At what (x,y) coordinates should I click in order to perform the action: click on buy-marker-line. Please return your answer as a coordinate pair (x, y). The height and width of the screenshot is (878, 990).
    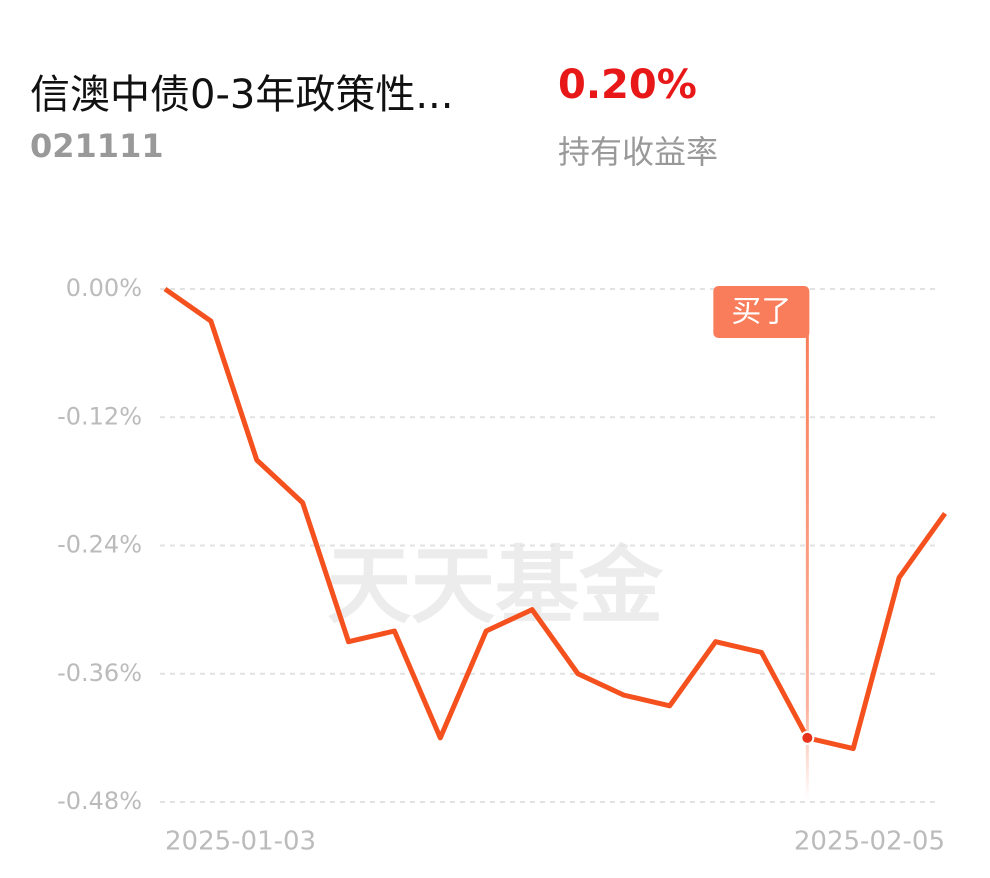
    Looking at the image, I should click on (807, 565).